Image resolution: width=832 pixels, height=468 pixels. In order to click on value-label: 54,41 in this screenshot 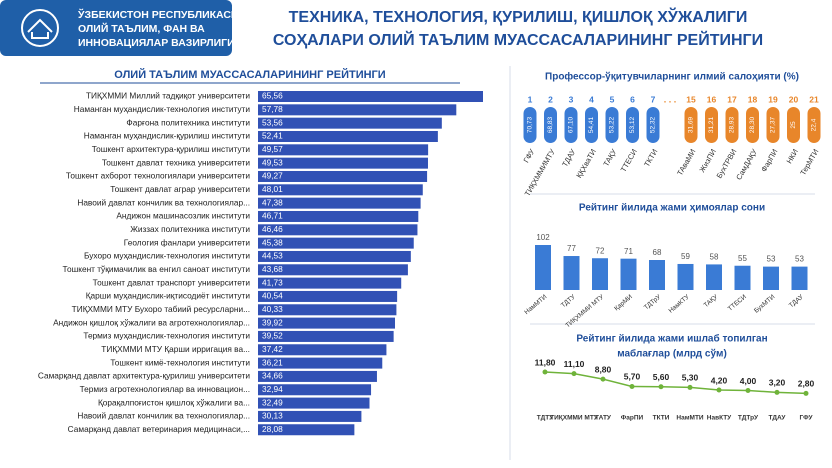, I will do `click(591, 124)`.